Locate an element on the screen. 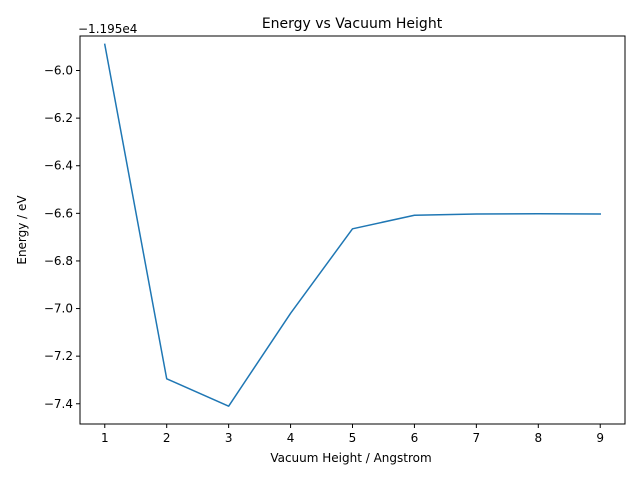 The height and width of the screenshot is (484, 640). y-axis-offset-label: −1.195e4 is located at coordinates (107, 29).